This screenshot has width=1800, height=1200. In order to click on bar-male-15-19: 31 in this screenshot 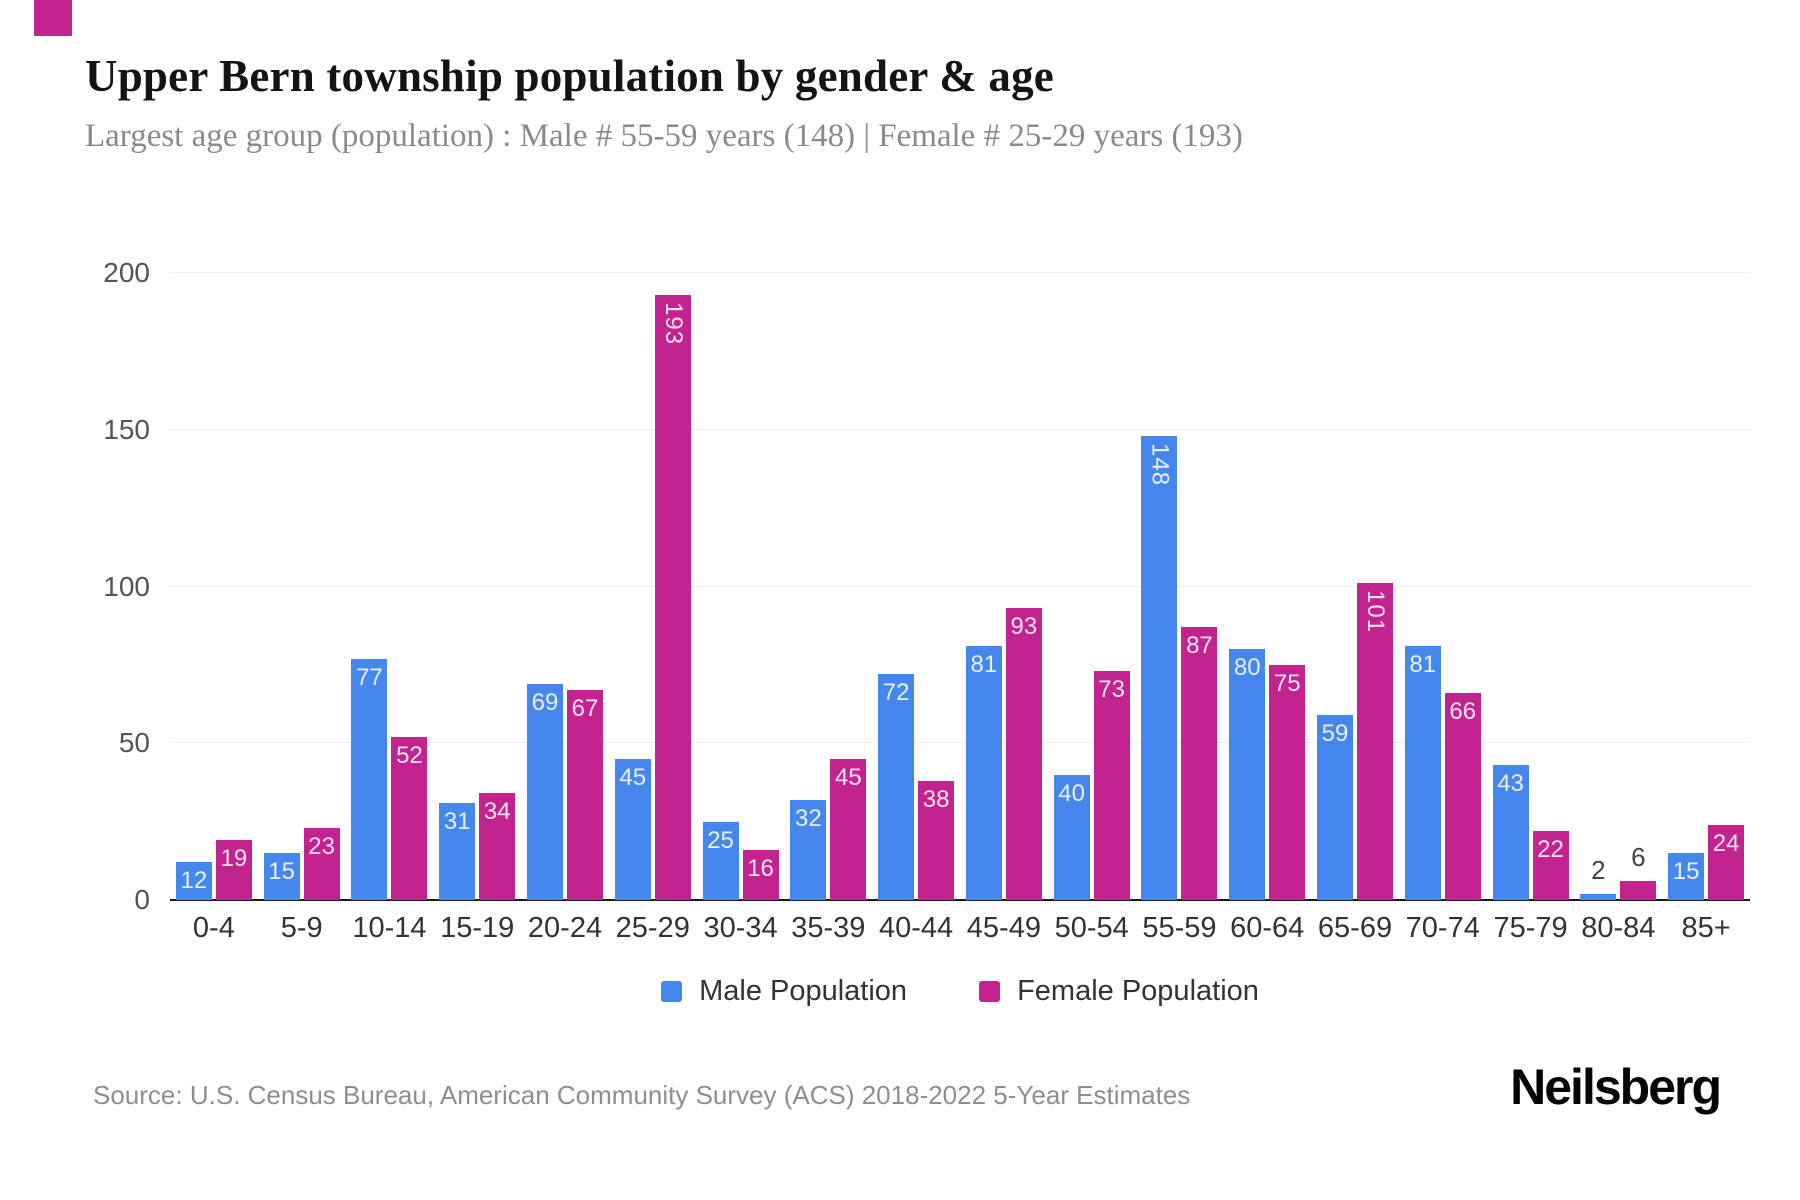, I will do `click(457, 851)`.